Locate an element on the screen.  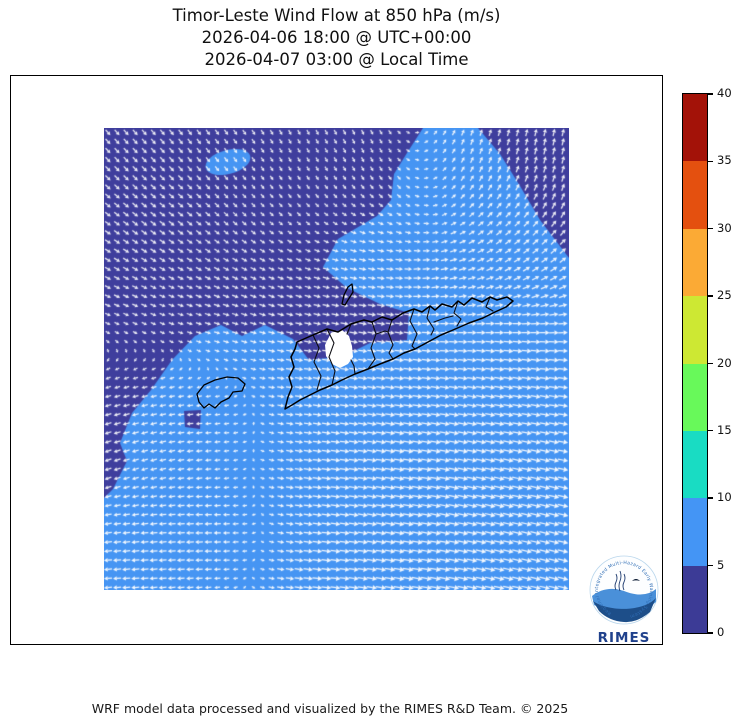
colorbar: 0 5 10 15 20 25 30 35 40 is located at coordinates (712, 362).